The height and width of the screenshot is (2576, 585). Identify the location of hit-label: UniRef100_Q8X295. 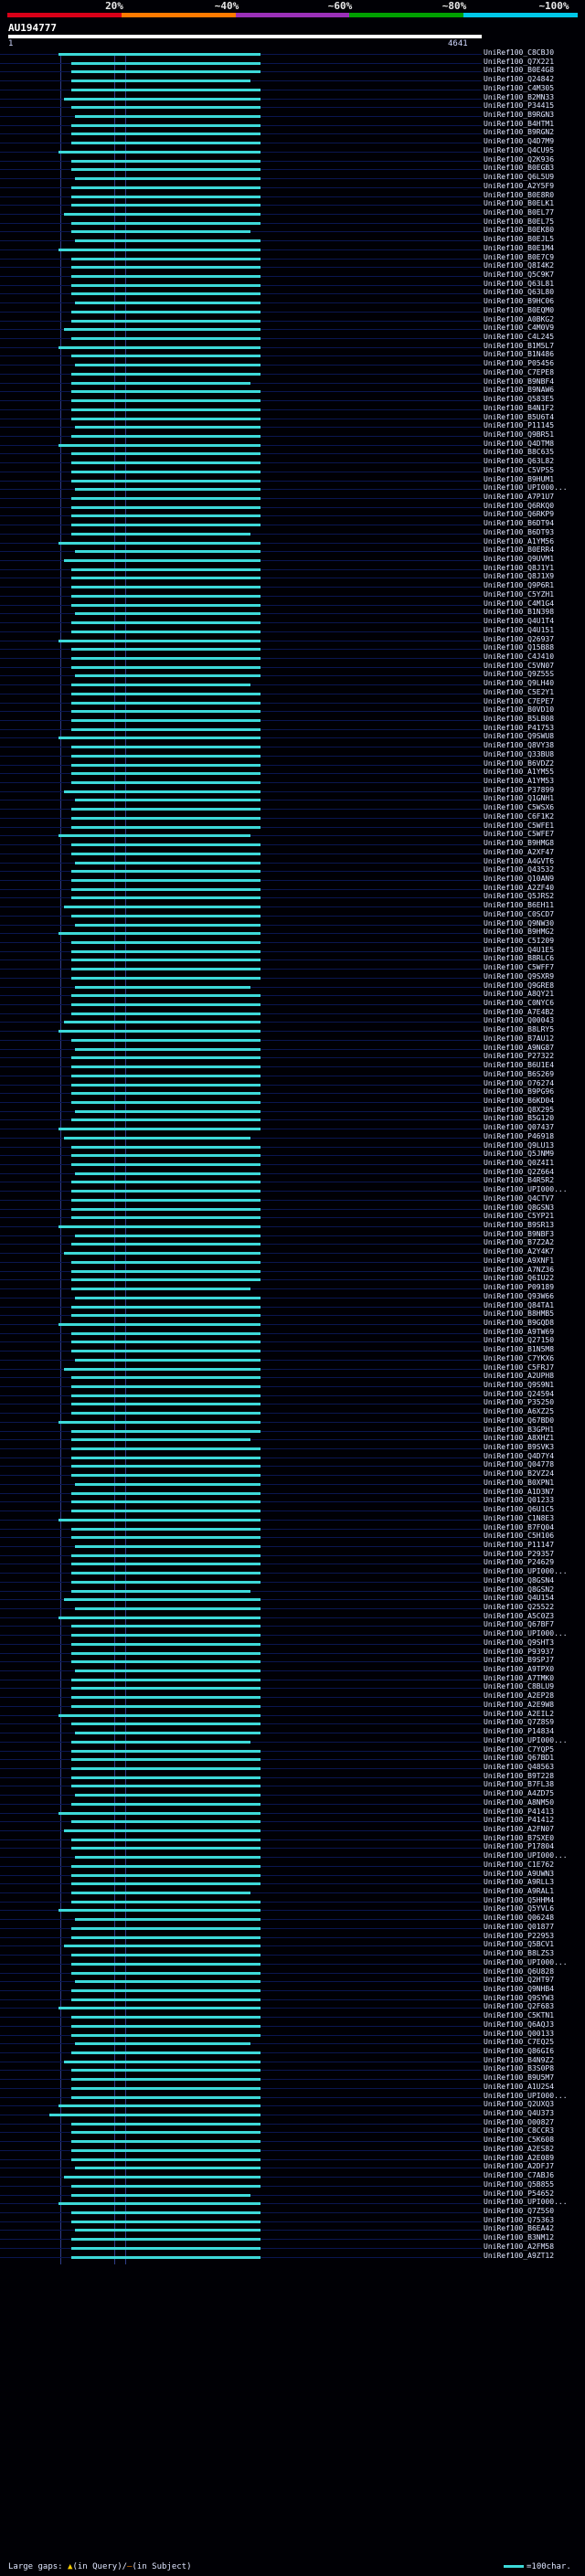
(519, 1109).